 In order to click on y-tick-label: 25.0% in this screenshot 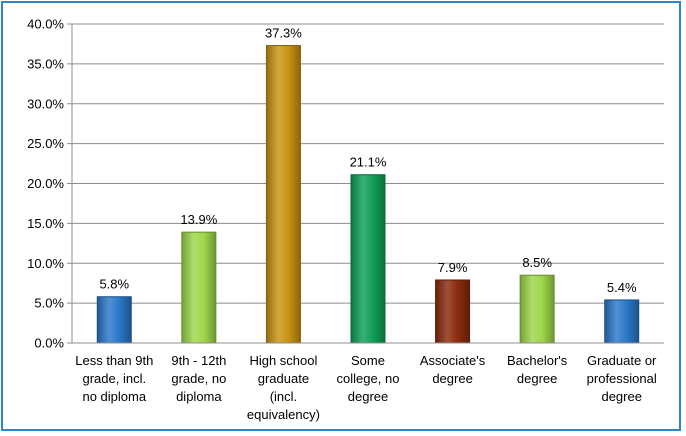, I will do `click(45, 143)`.